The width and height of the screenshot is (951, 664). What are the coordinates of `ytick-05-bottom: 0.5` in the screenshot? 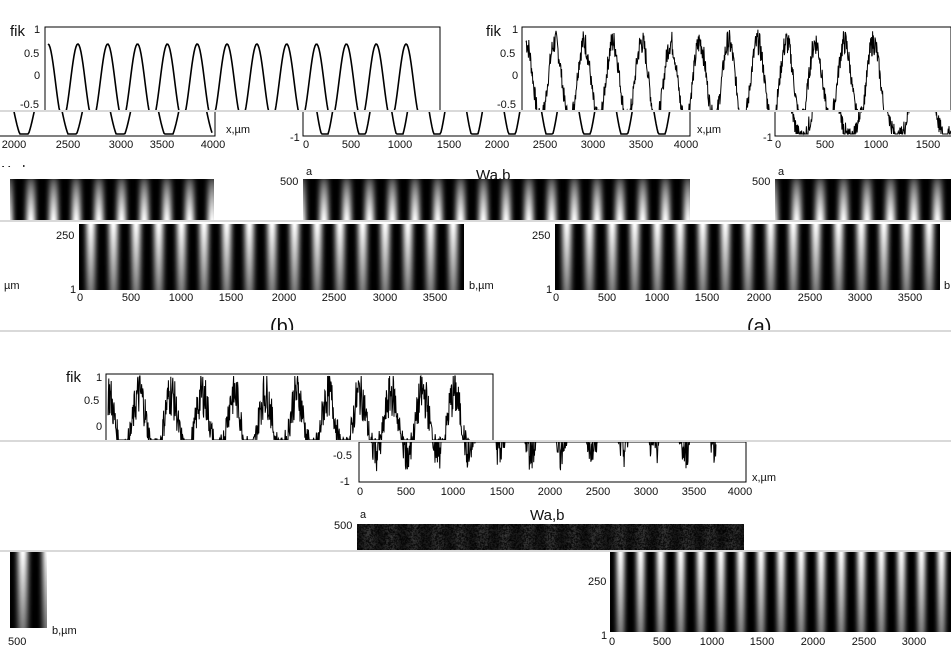 It's located at (92, 401).